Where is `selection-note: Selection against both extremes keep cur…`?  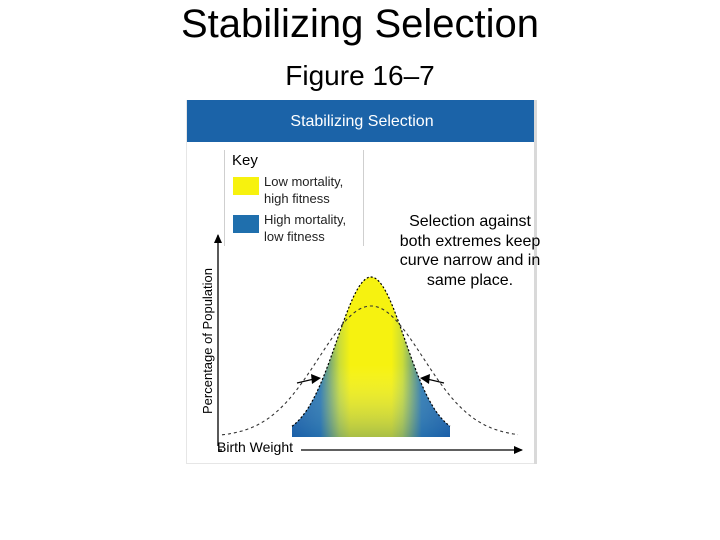
selection-note: Selection against both extremes keep cur… is located at coordinates (470, 251).